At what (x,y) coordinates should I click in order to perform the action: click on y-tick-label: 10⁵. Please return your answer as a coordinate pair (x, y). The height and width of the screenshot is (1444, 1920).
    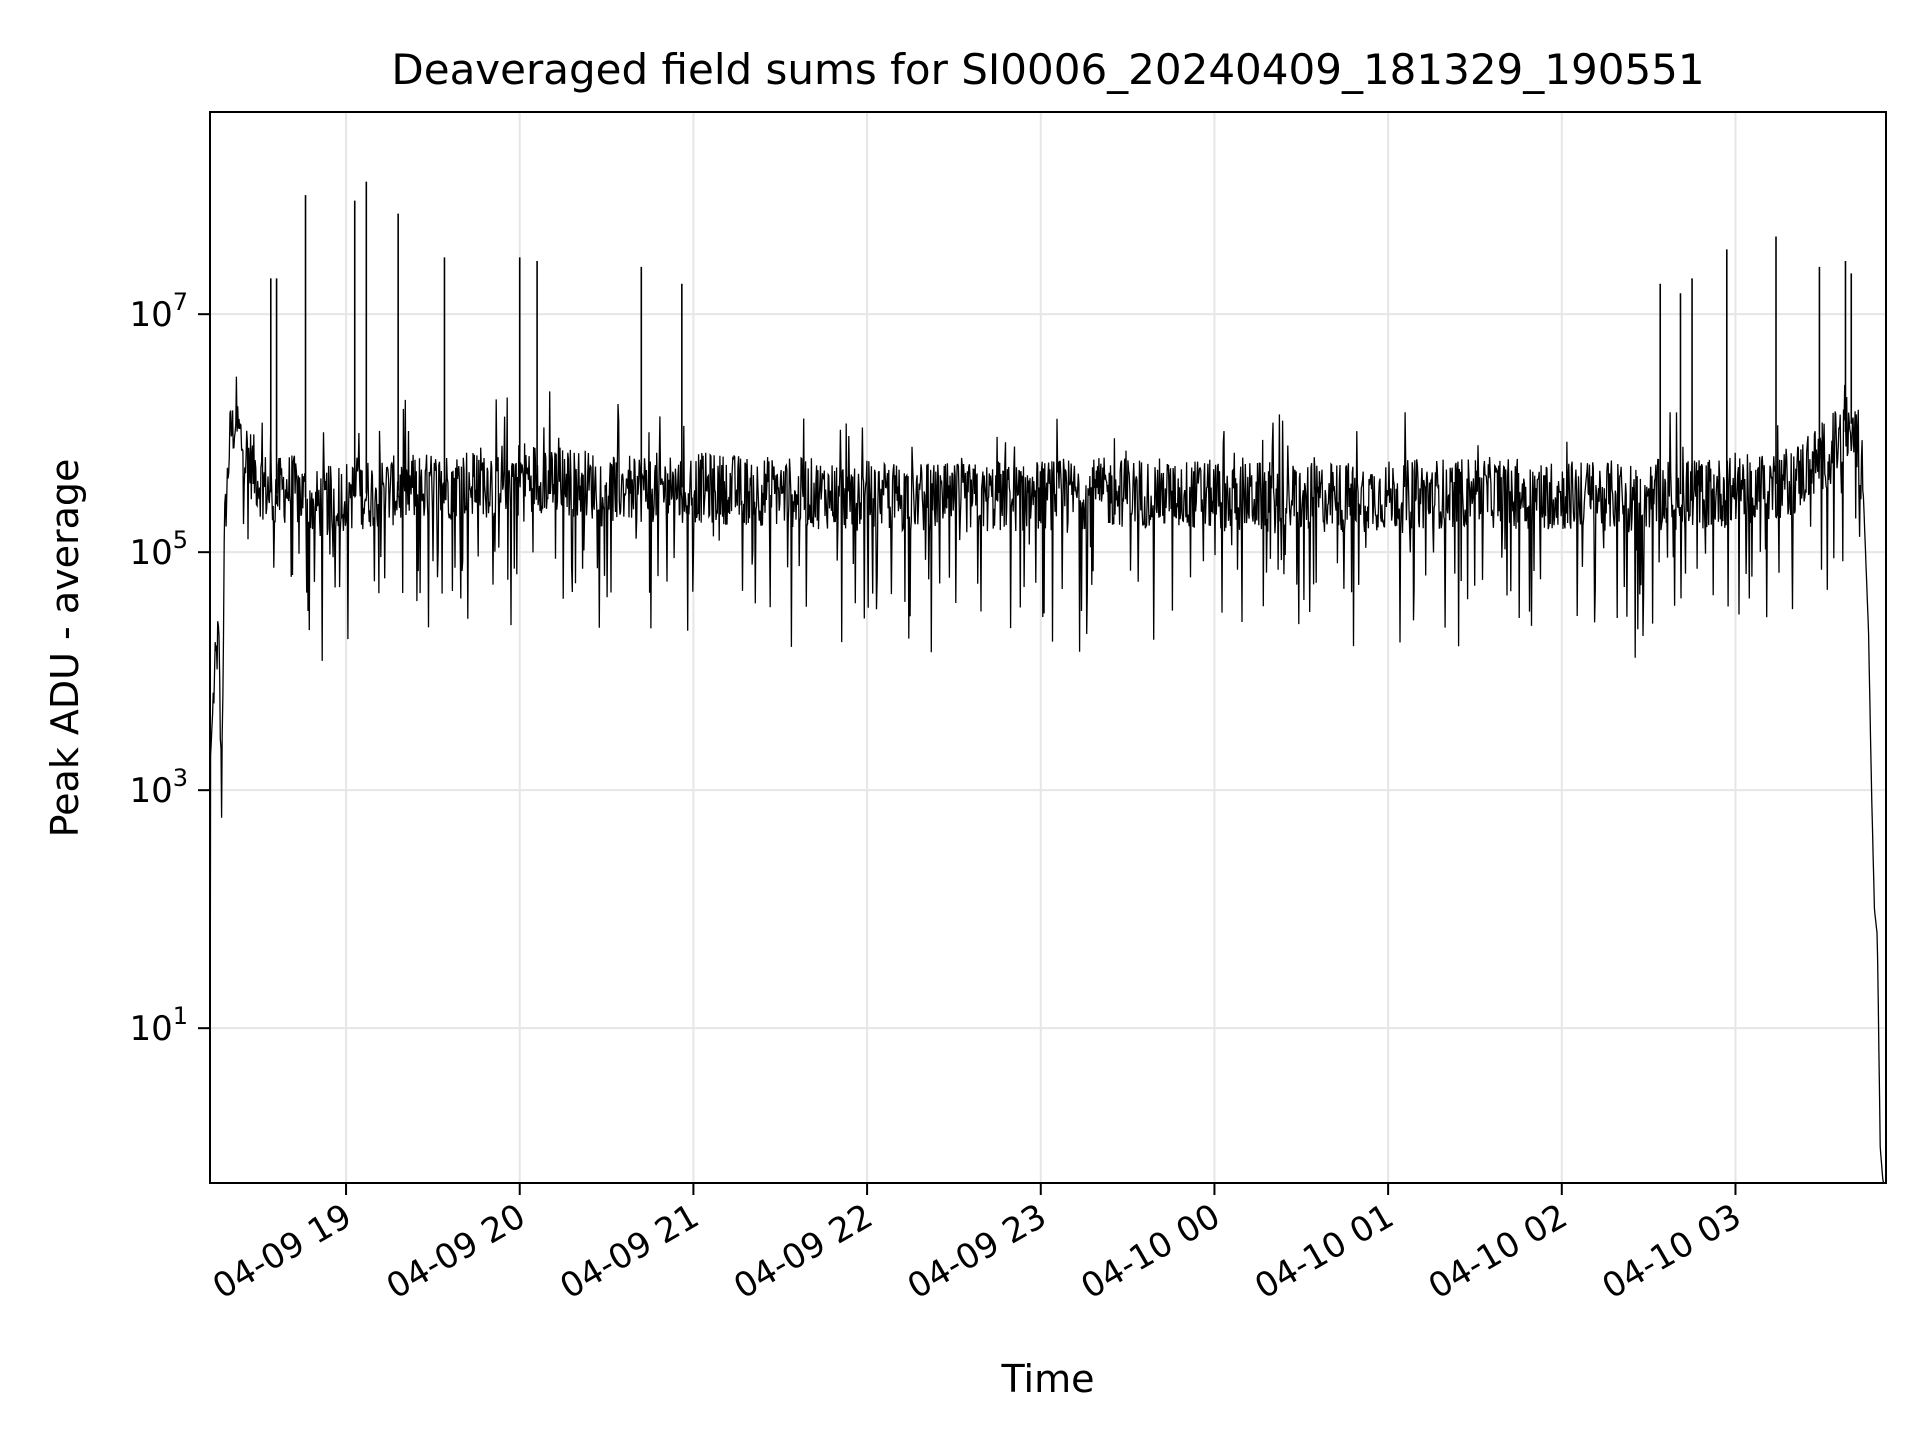
    Looking at the image, I should click on (158, 549).